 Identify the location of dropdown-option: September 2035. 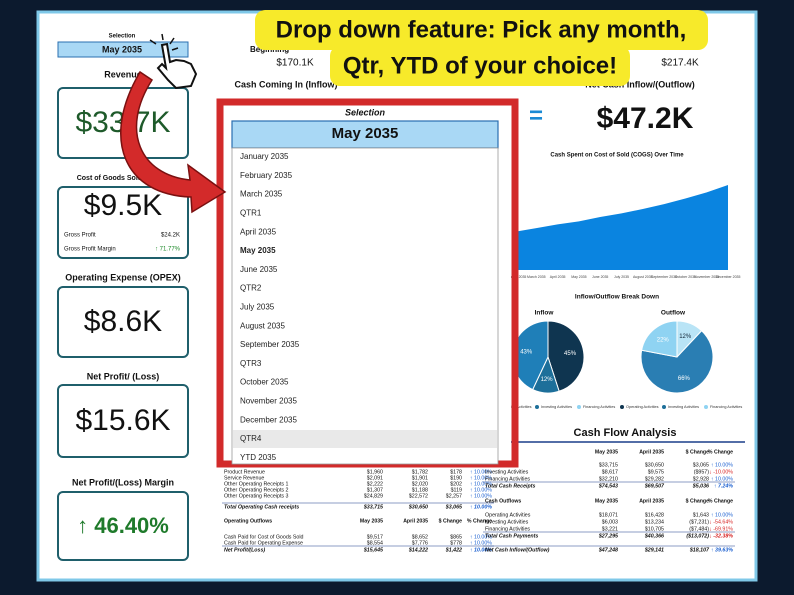
(270, 344).